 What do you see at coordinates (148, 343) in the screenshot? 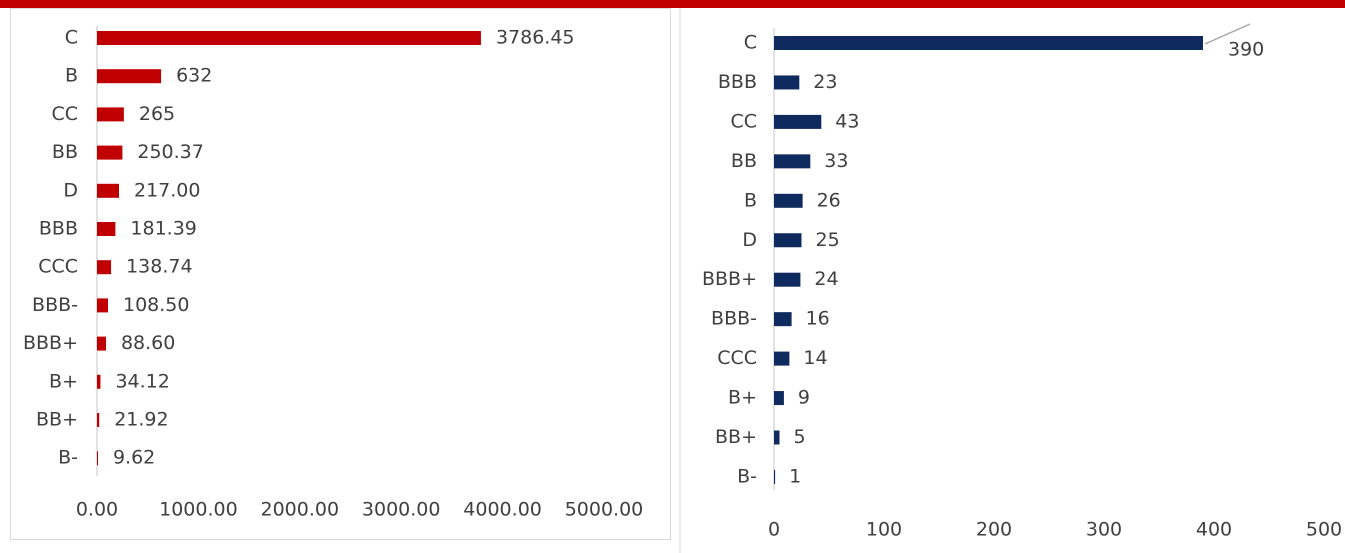
I see `data-label: 88.60` at bounding box center [148, 343].